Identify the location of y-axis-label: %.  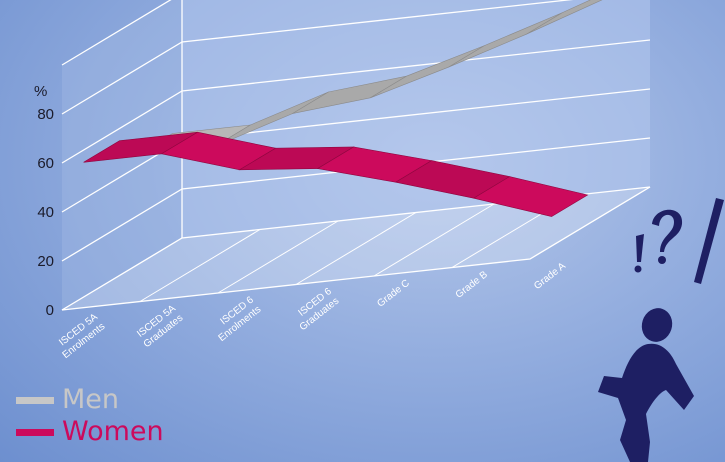
(40, 91).